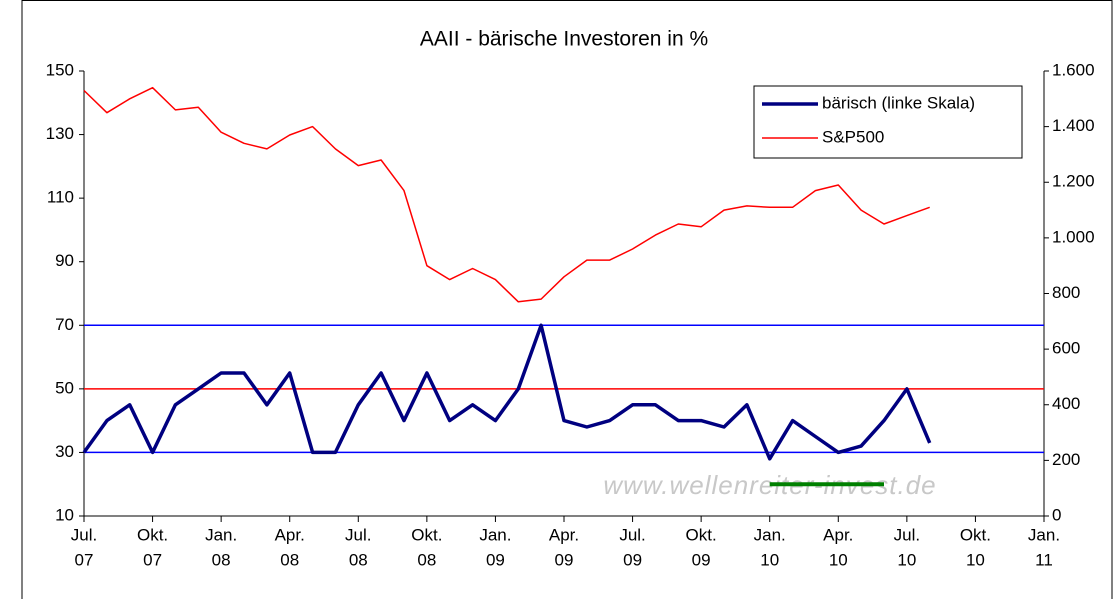 The height and width of the screenshot is (599, 1113). I want to click on y2-tick-label: 1.000, so click(1073, 236).